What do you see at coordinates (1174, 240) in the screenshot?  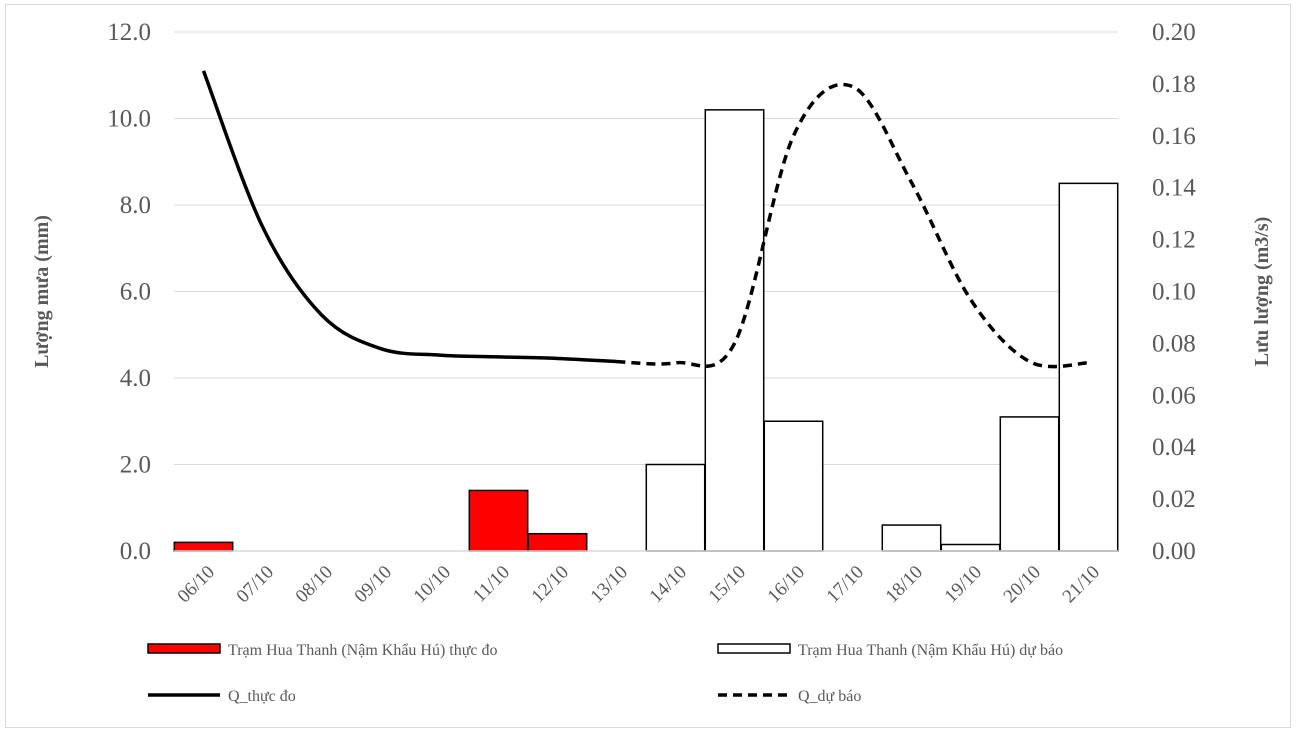 I see `y-right-tick-label: 0.12` at bounding box center [1174, 240].